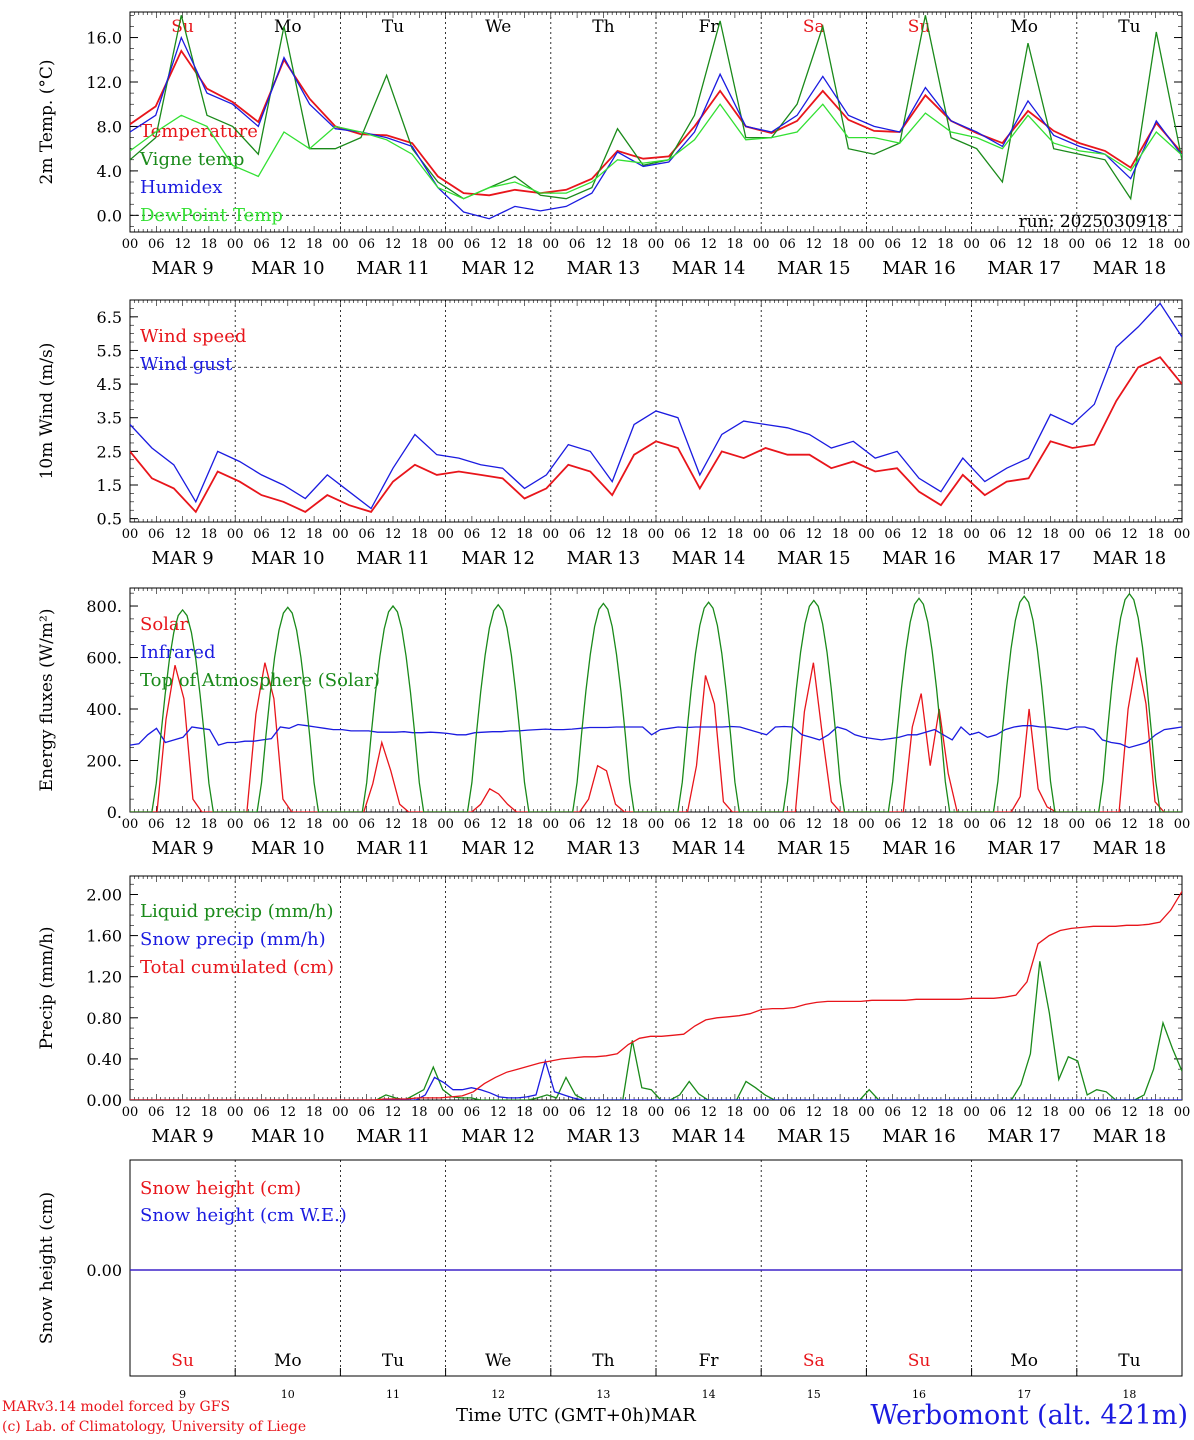 This screenshot has width=1194, height=1440. What do you see at coordinates (104, 977) in the screenshot?
I see `y-tick-label: 1.20` at bounding box center [104, 977].